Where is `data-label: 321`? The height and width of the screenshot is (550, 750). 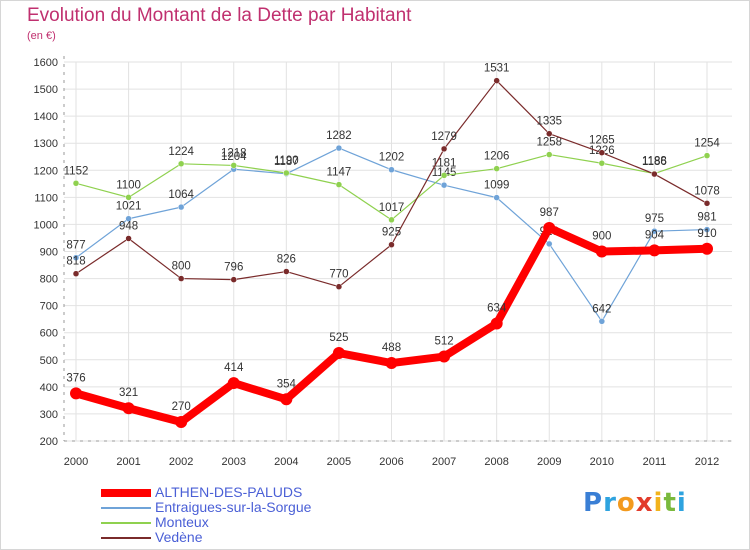
data-label: 321 is located at coordinates (128, 393).